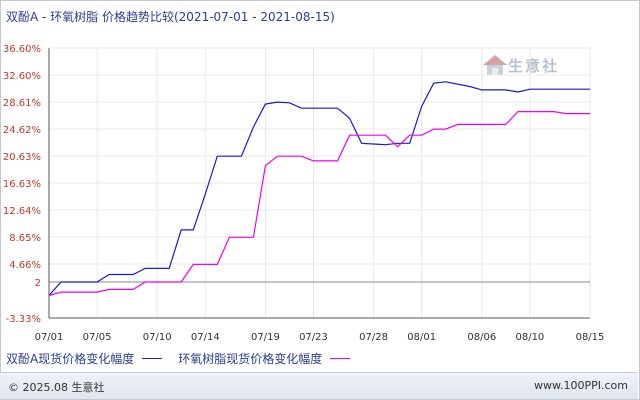 The image size is (640, 400). I want to click on y-tick-label: 16.63%, so click(22, 184).